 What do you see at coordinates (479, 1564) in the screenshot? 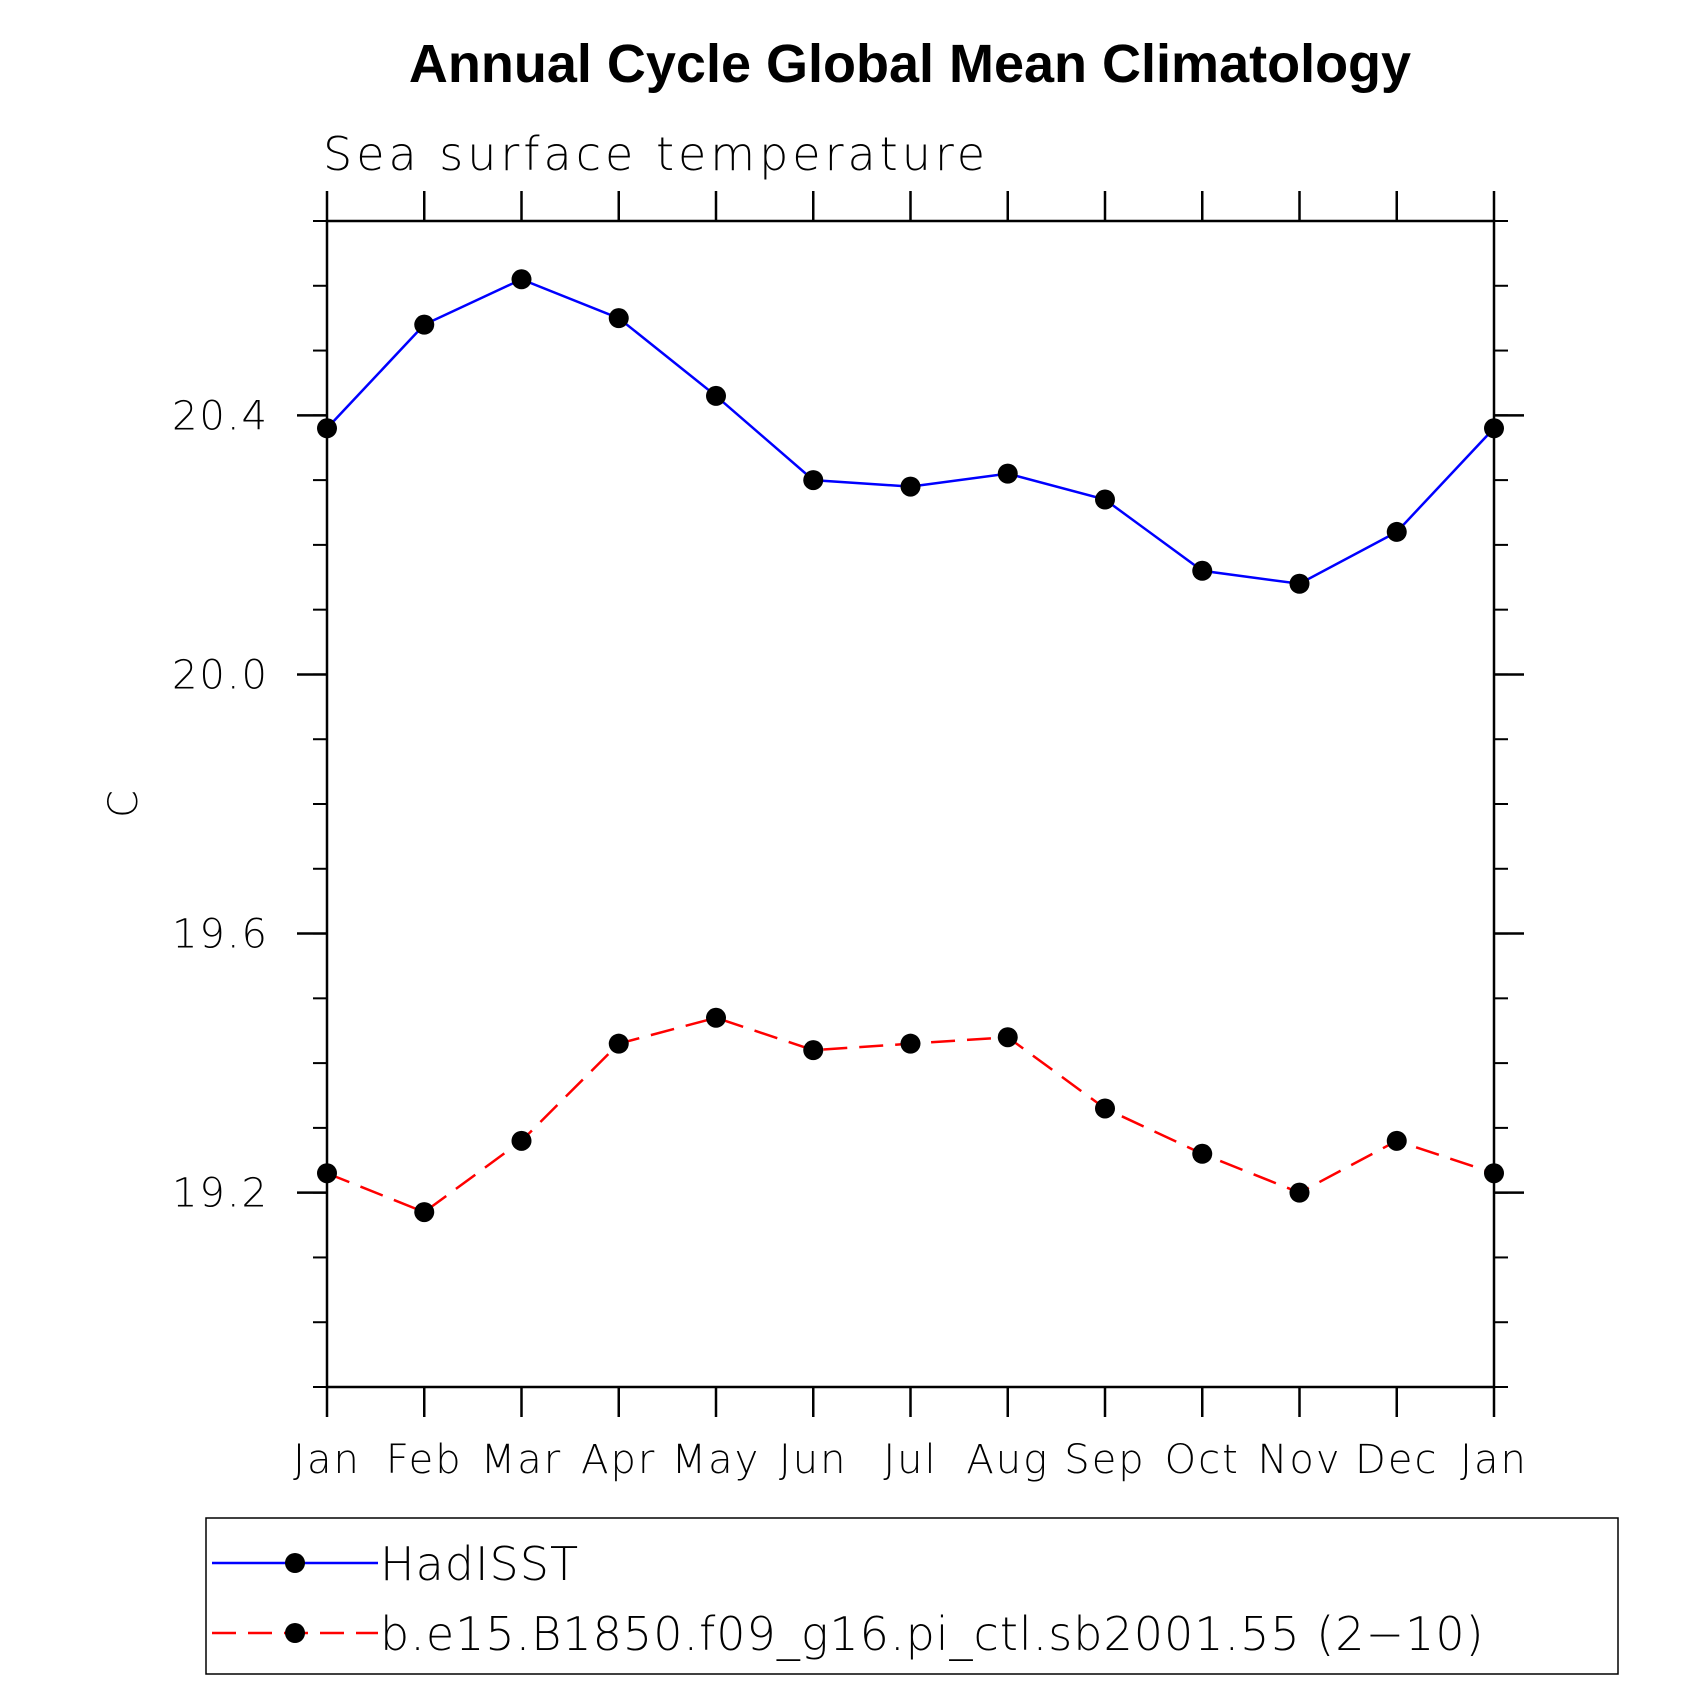
I see `legend-label: HadISST` at bounding box center [479, 1564].